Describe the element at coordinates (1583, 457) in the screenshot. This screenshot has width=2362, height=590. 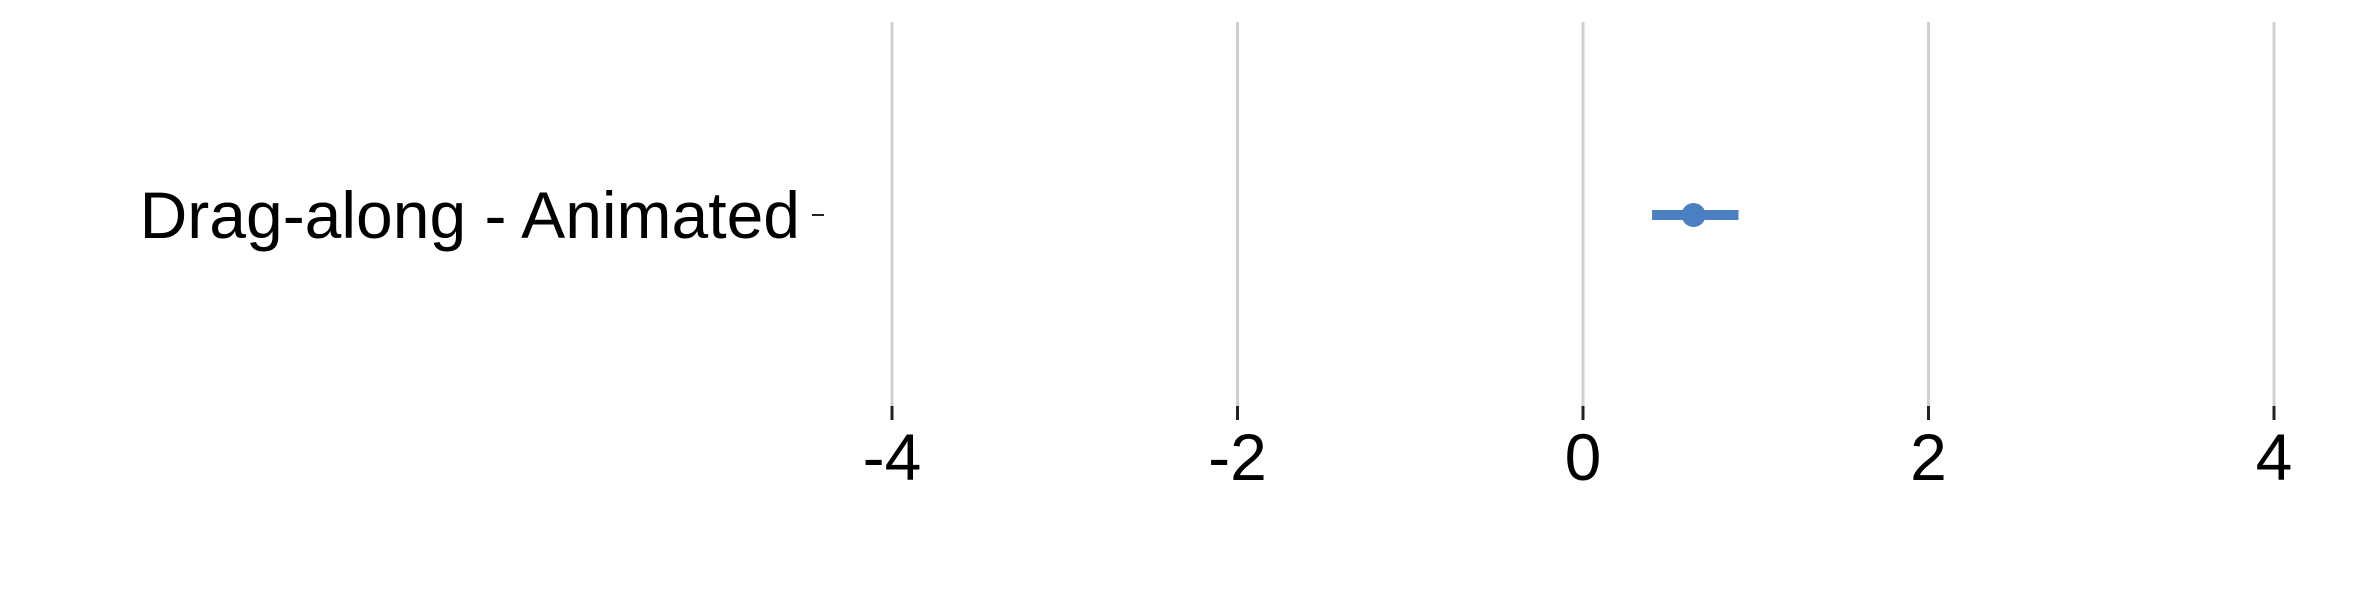
I see `x-tick-label-2: 0` at that location.